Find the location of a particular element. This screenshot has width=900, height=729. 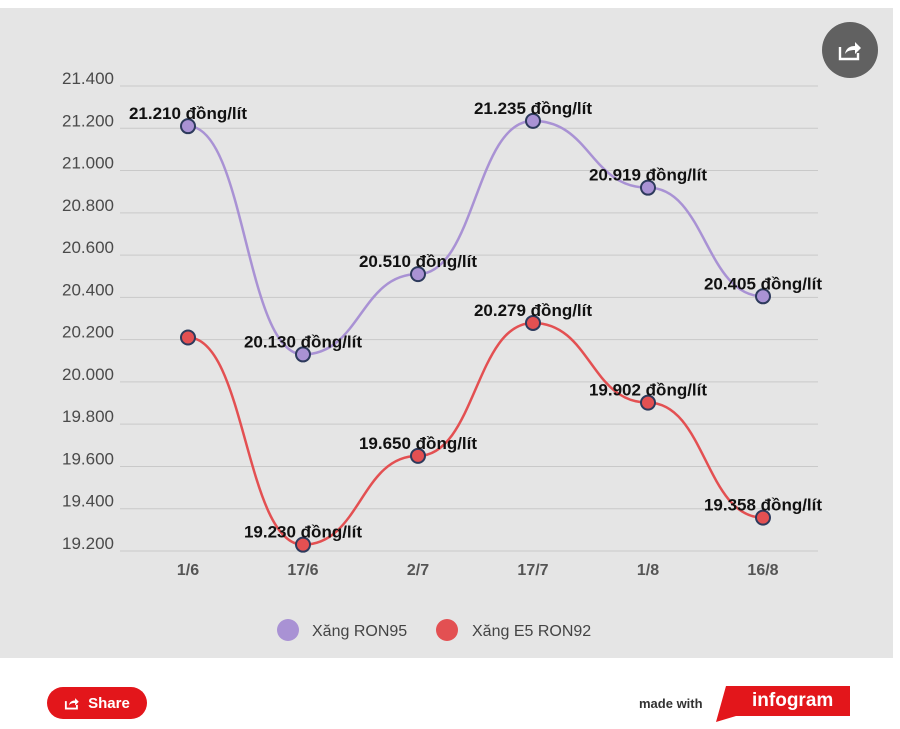

data-label: 20.919 đồng/lít is located at coordinates (648, 175).